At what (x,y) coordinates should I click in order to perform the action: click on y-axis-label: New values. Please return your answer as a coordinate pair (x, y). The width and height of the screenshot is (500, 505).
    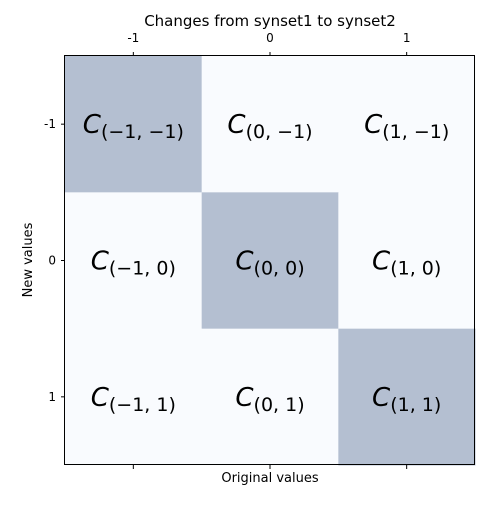
    Looking at the image, I should click on (28, 259).